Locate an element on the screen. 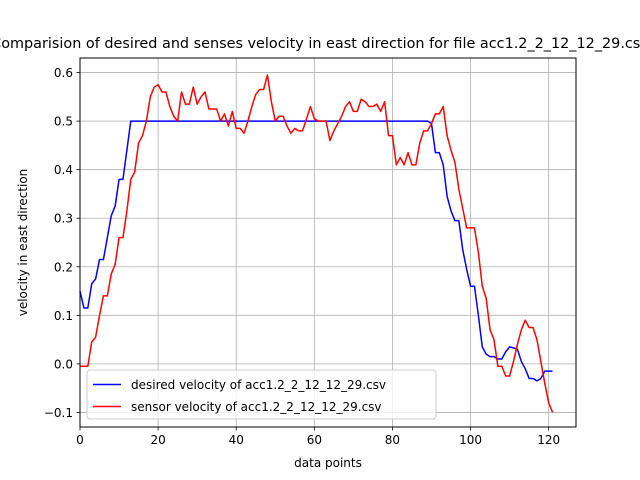  y-tick-label: 0.3 is located at coordinates (63, 219).